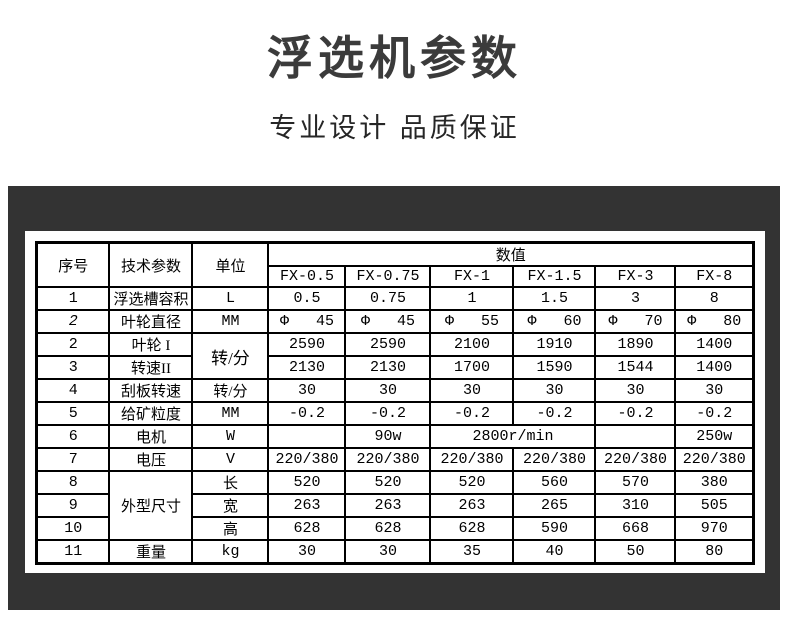  Describe the element at coordinates (151, 436) in the screenshot. I see `param-cell: 电机` at that location.